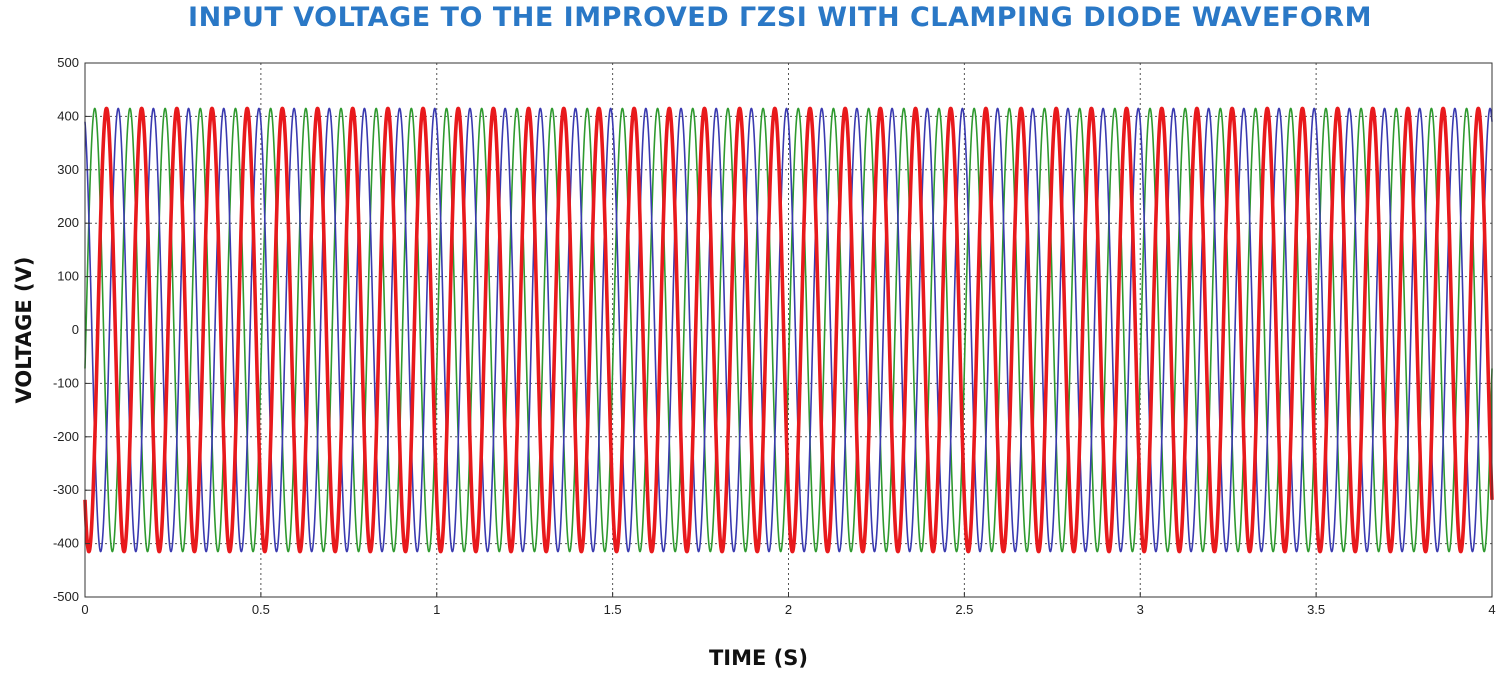 The image size is (1500, 677). I want to click on x-tick-label: 0, so click(84, 609).